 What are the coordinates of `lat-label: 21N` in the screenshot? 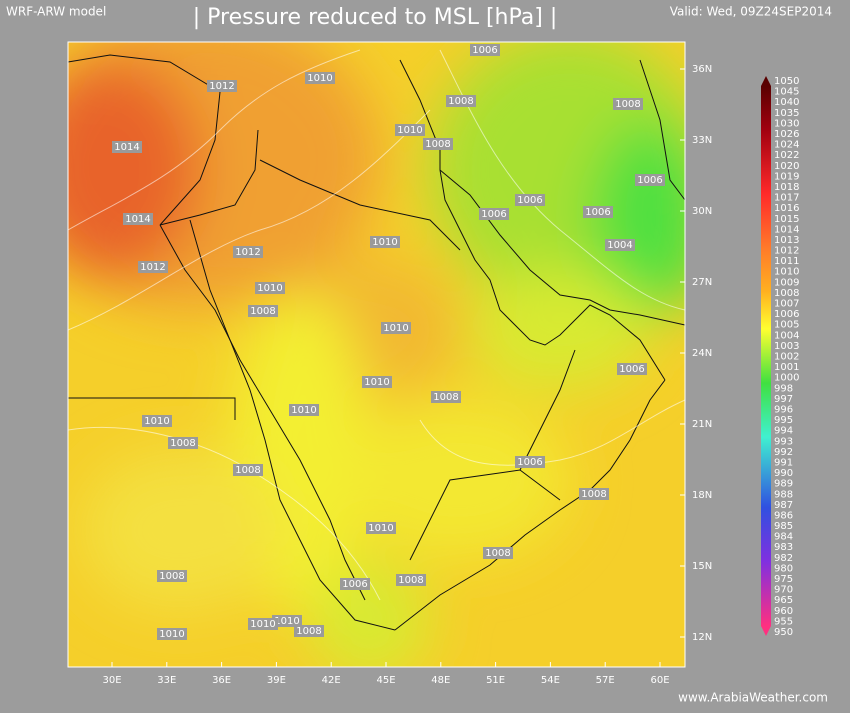 It's located at (702, 424).